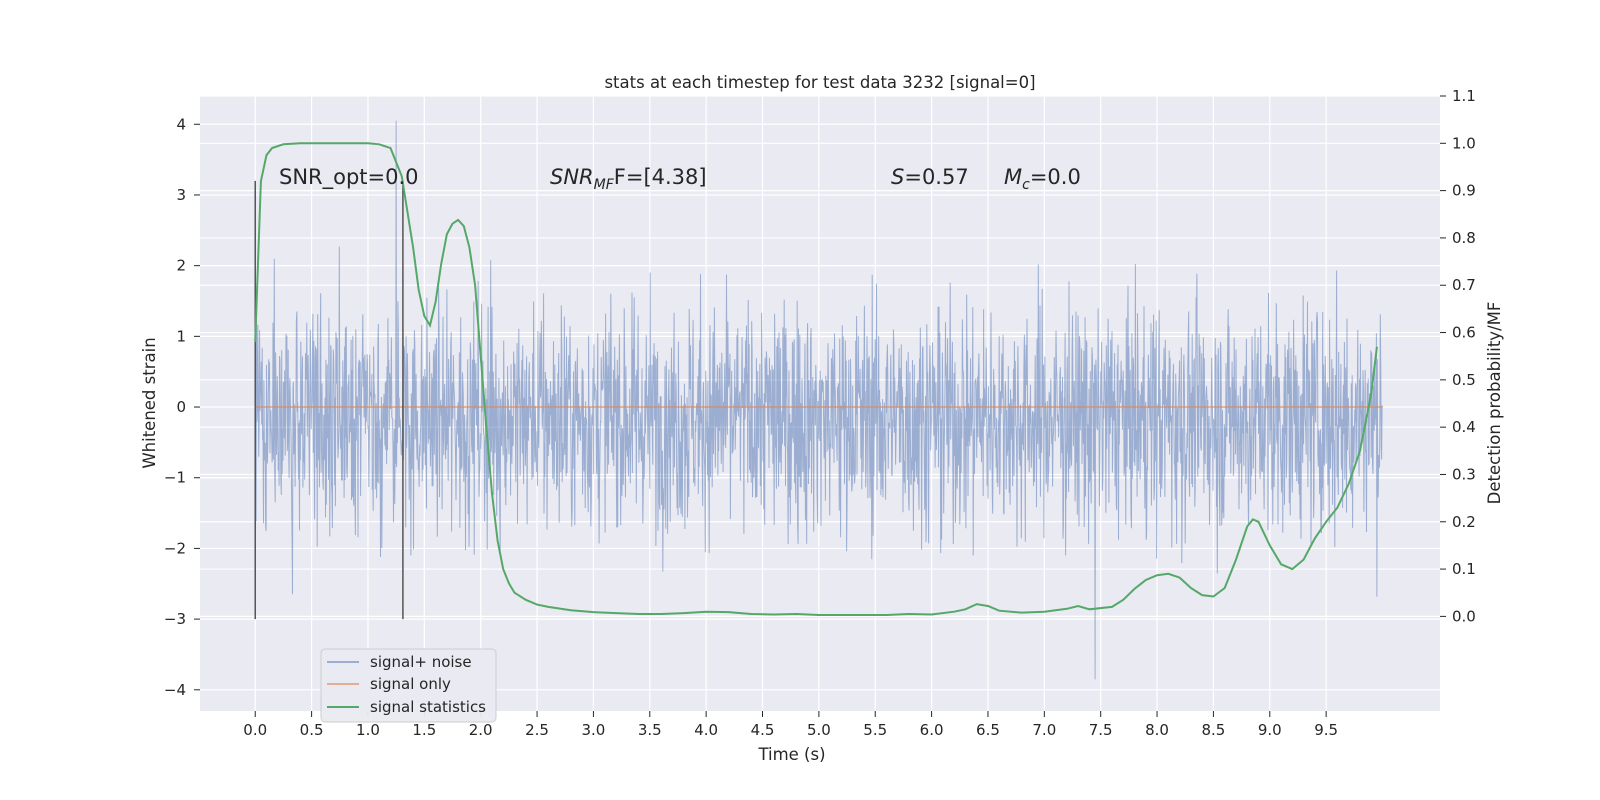  Describe the element at coordinates (706, 730) in the screenshot. I see `x-tick-label: 4.0` at that location.